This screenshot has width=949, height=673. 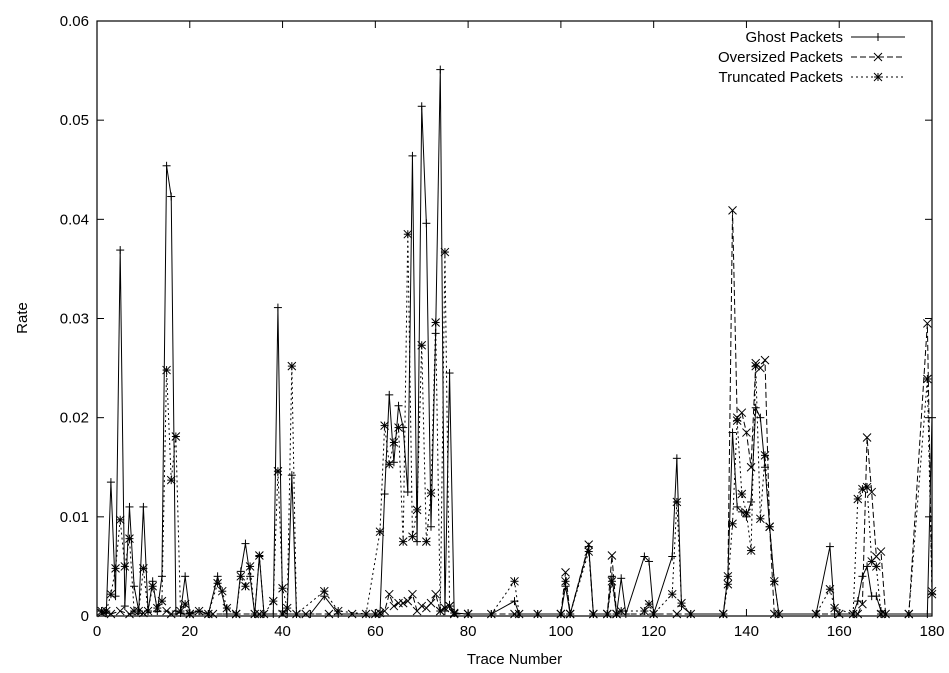 What do you see at coordinates (780, 57) in the screenshot?
I see `legend-label: Oversized Packets` at bounding box center [780, 57].